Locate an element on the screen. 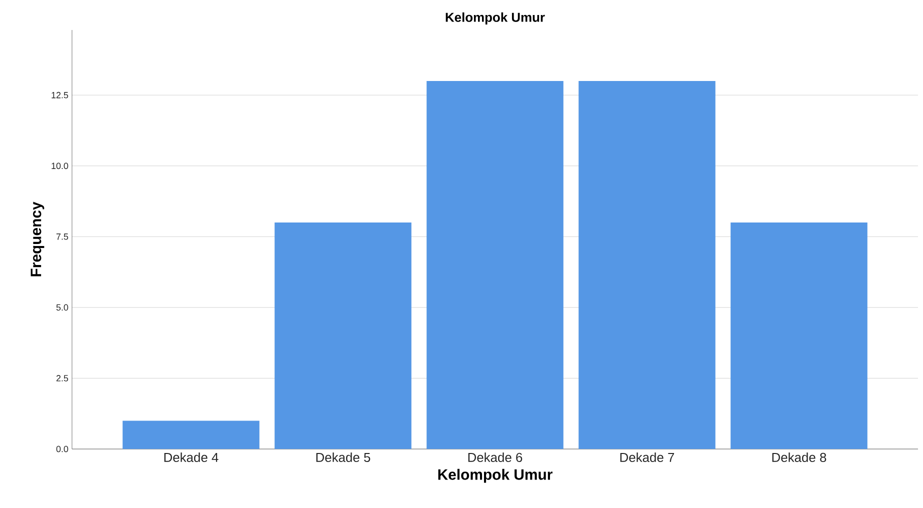 The image size is (923, 508). x-tick-label: Dekade 6 is located at coordinates (495, 457).